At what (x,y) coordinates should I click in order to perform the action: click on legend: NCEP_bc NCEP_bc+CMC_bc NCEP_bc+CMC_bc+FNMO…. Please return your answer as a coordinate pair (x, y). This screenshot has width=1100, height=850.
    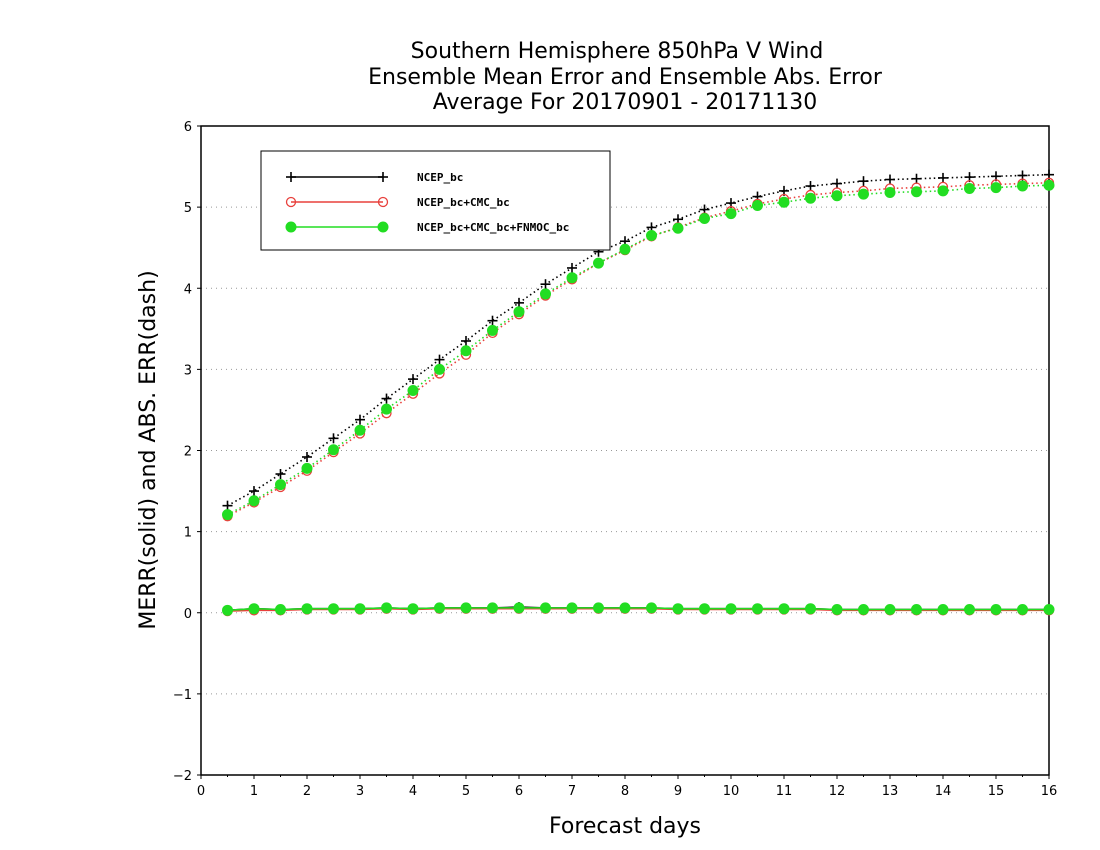
    Looking at the image, I should click on (435, 200).